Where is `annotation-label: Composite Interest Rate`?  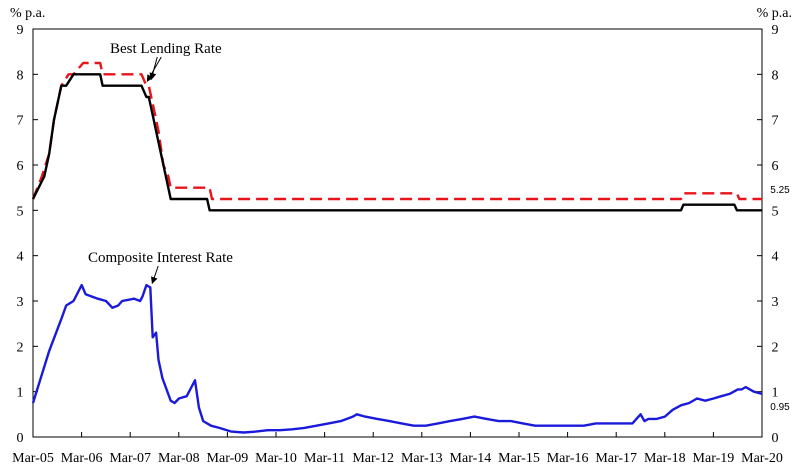 annotation-label: Composite Interest Rate is located at coordinates (160, 258).